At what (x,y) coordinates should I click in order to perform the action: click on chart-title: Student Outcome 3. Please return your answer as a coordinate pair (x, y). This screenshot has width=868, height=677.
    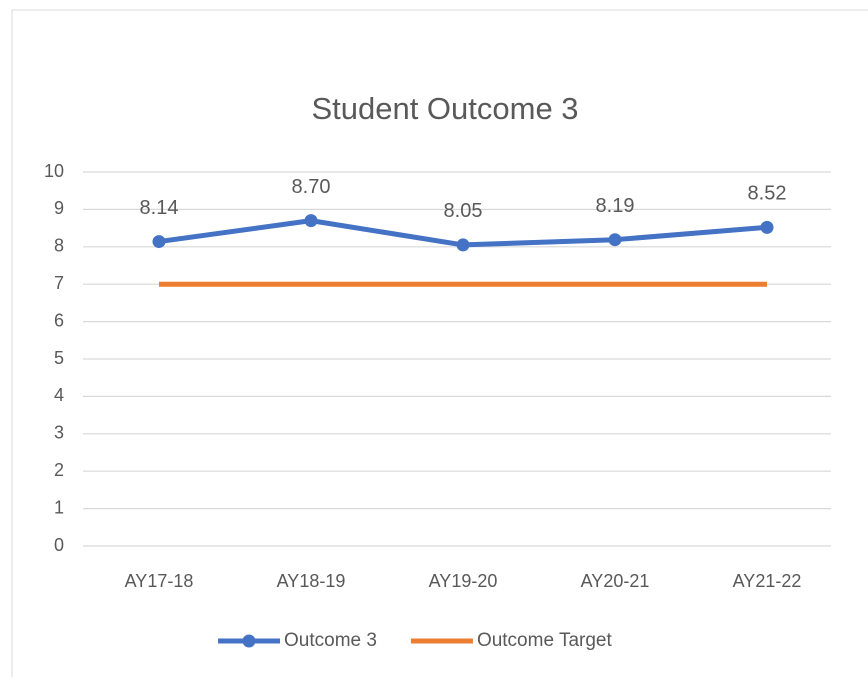
    Looking at the image, I should click on (444, 108).